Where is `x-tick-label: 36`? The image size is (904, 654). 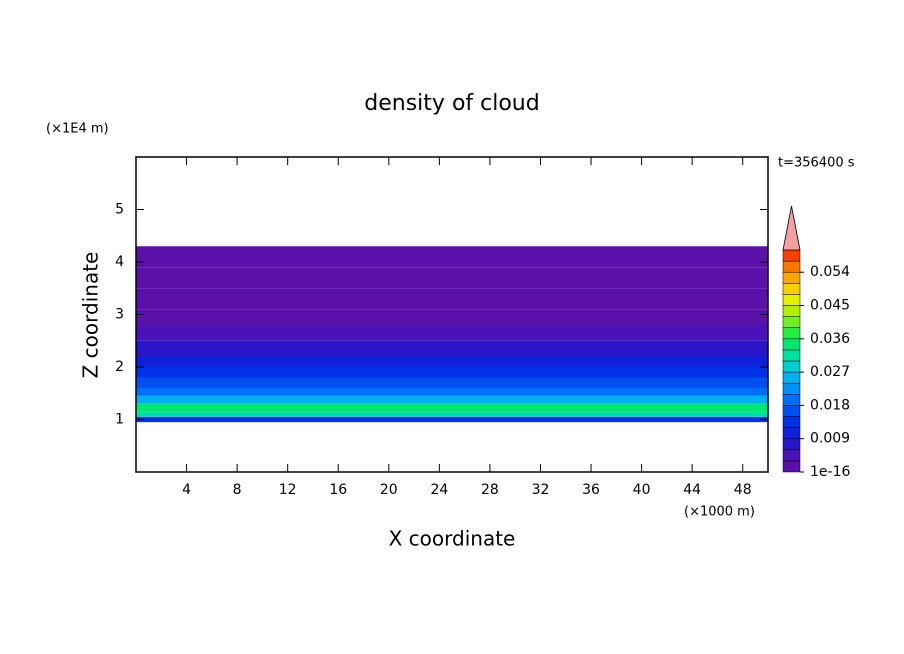 x-tick-label: 36 is located at coordinates (591, 490).